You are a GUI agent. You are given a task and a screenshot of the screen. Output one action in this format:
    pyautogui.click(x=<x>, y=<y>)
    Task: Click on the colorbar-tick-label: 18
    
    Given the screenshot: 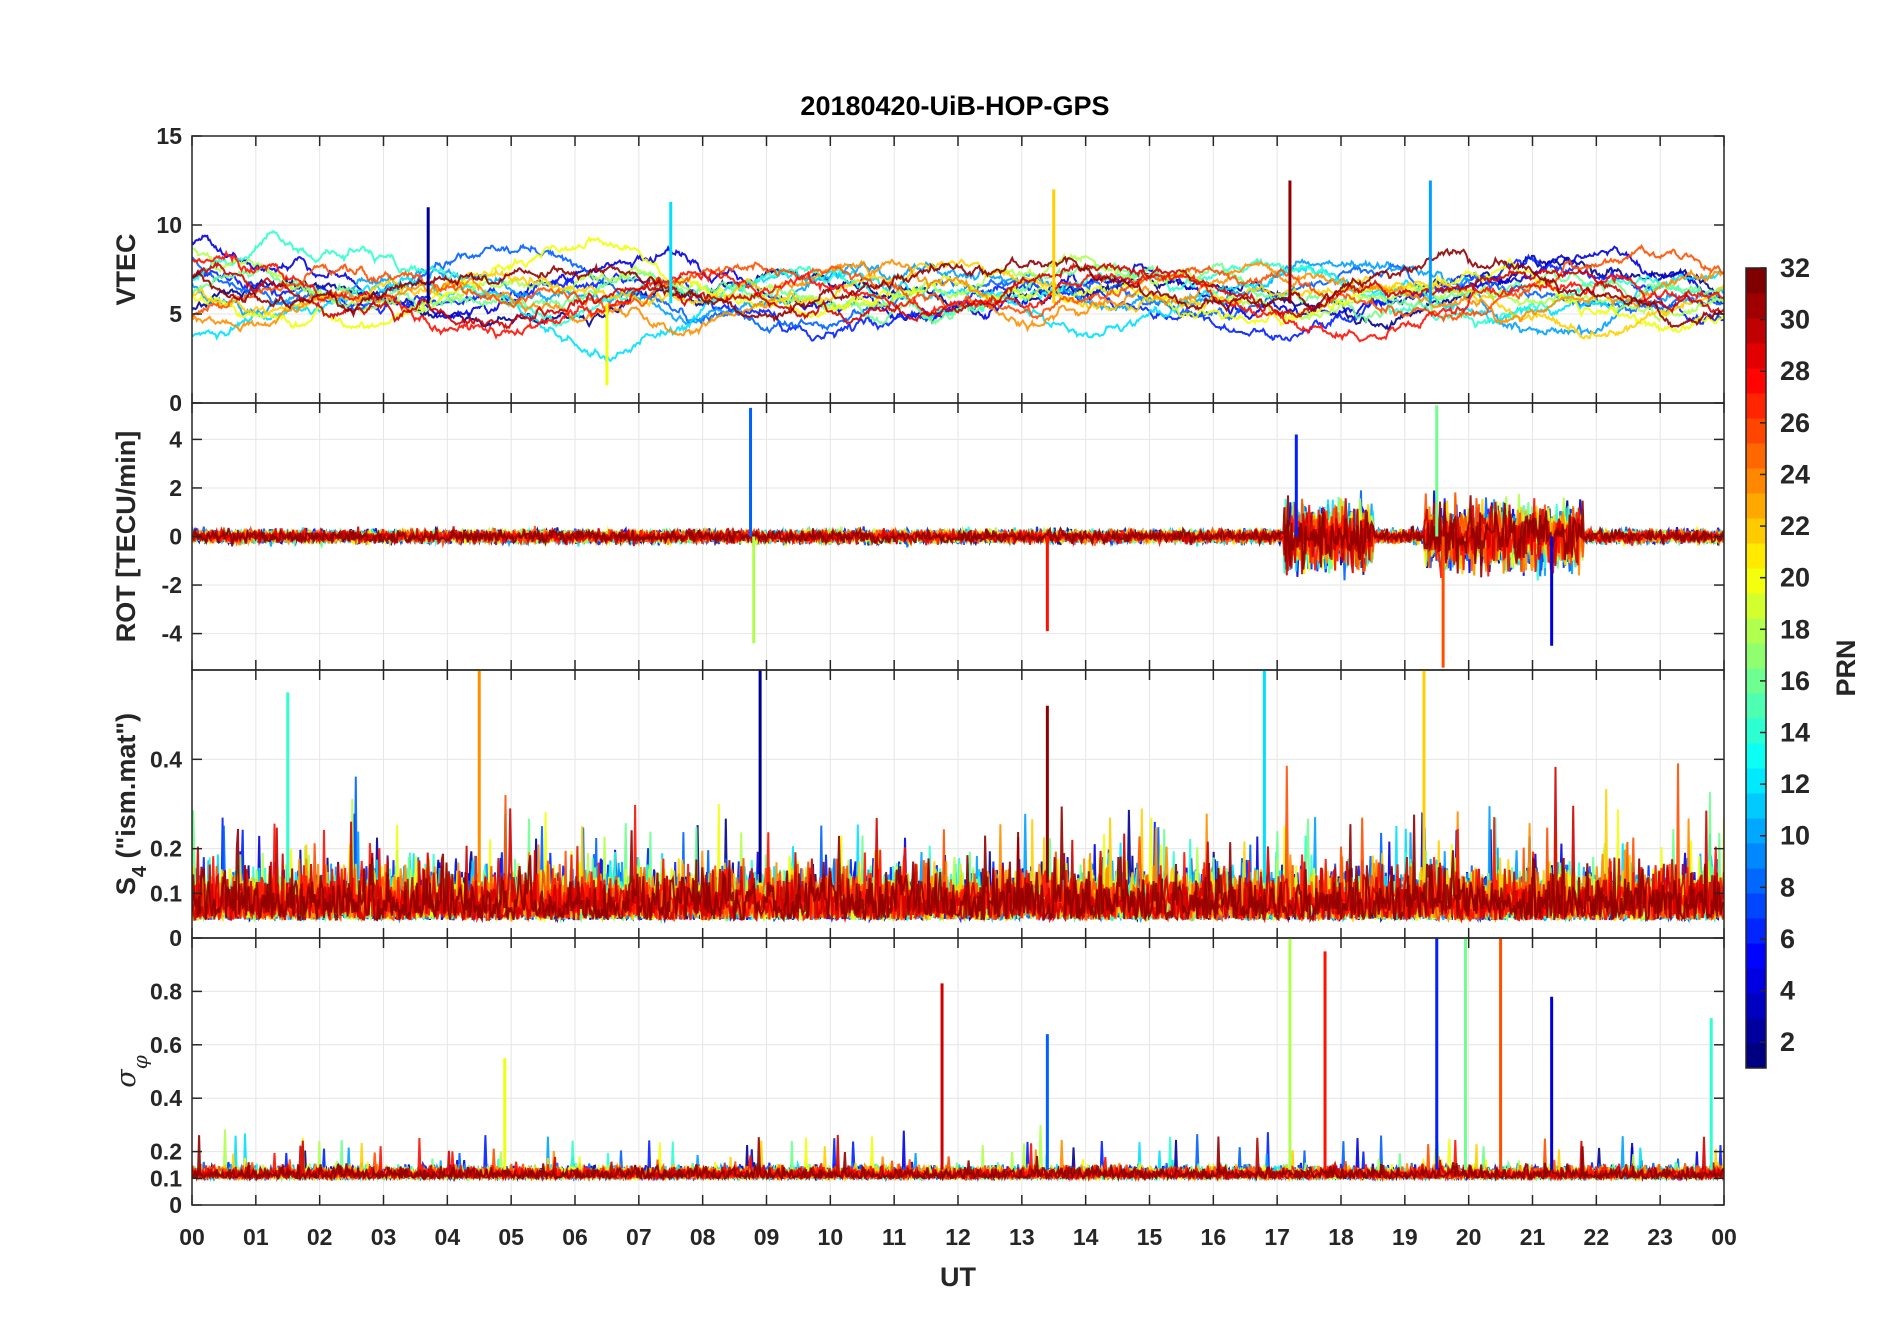 What is the action you would take?
    pyautogui.click(x=1795, y=629)
    